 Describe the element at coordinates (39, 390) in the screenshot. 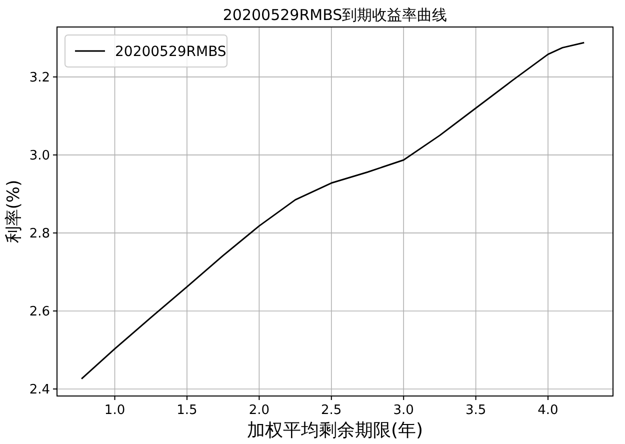

I see `y-tick-label: 2.4` at that location.